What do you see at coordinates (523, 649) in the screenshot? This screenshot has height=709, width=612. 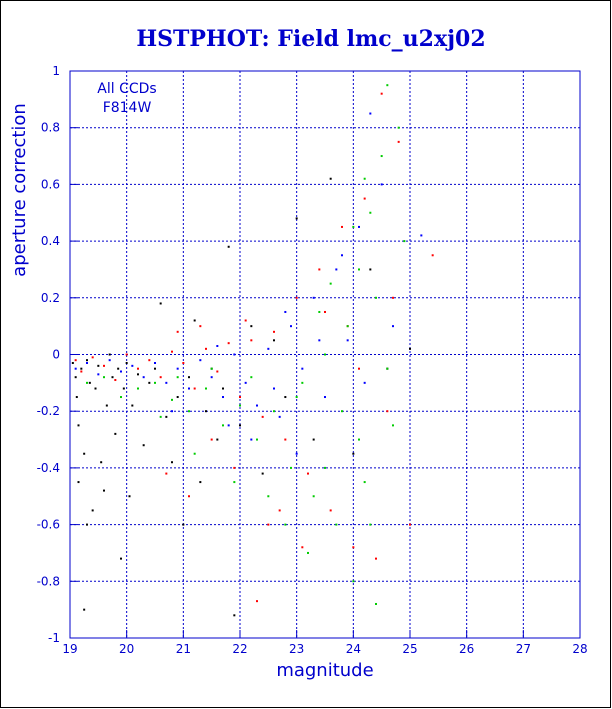 I see `x-tick-label: 27` at bounding box center [523, 649].